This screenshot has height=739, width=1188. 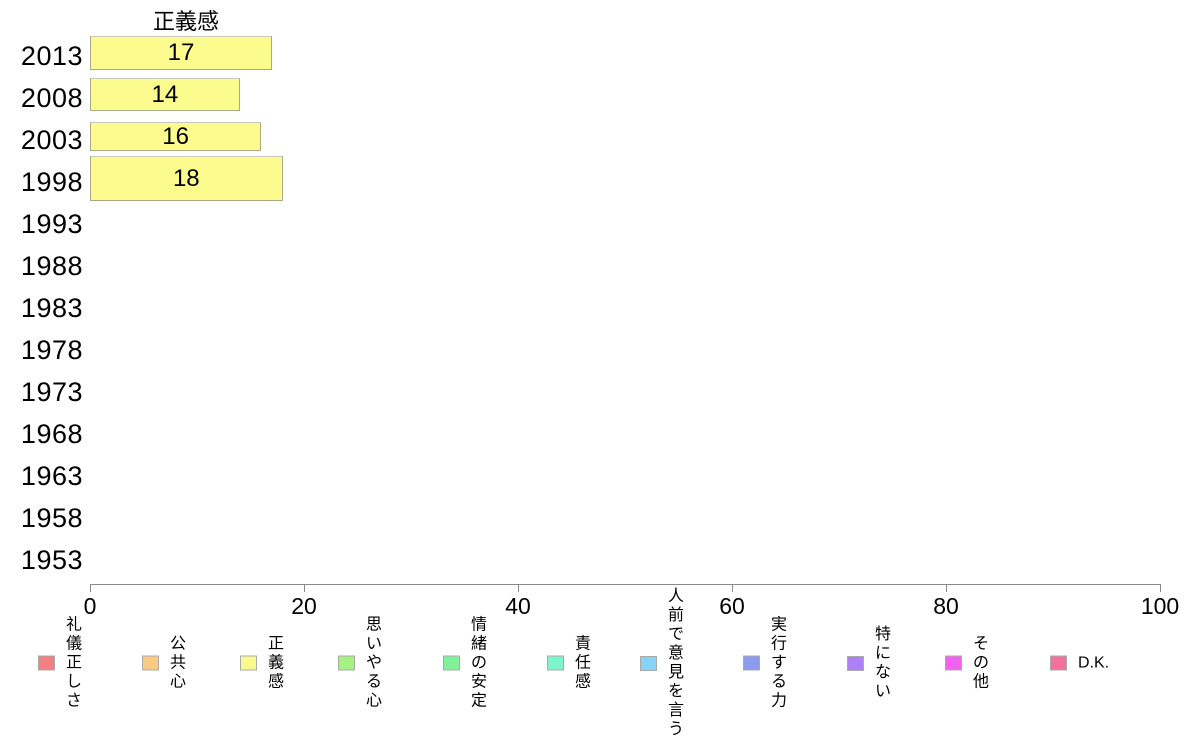 I want to click on bar-2013: 17, so click(x=181, y=52).